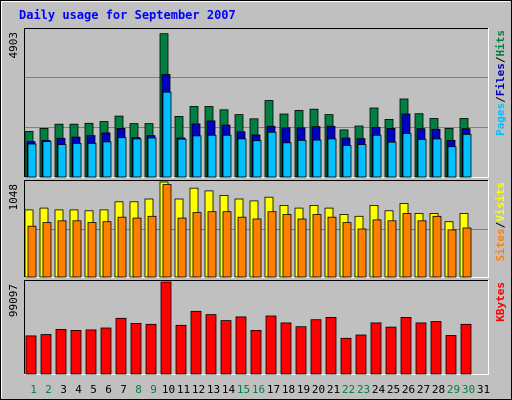 The height and width of the screenshot is (400, 512). Describe the element at coordinates (500, 43) in the screenshot. I see `legend-hits: Hits` at that location.